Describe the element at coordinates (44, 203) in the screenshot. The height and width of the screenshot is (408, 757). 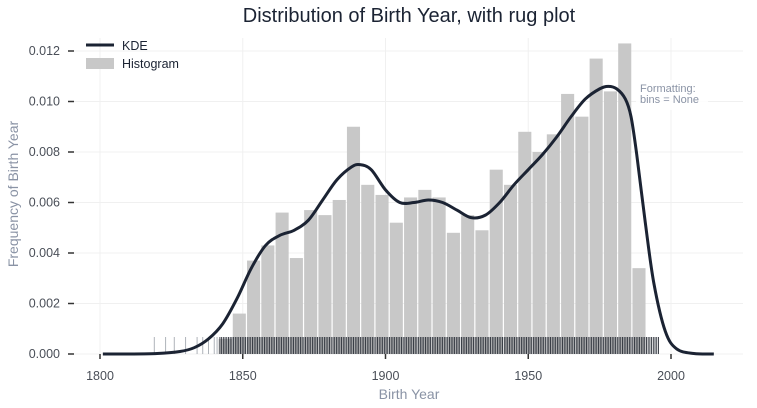
I see `y-tick-label: 0.006` at that location.